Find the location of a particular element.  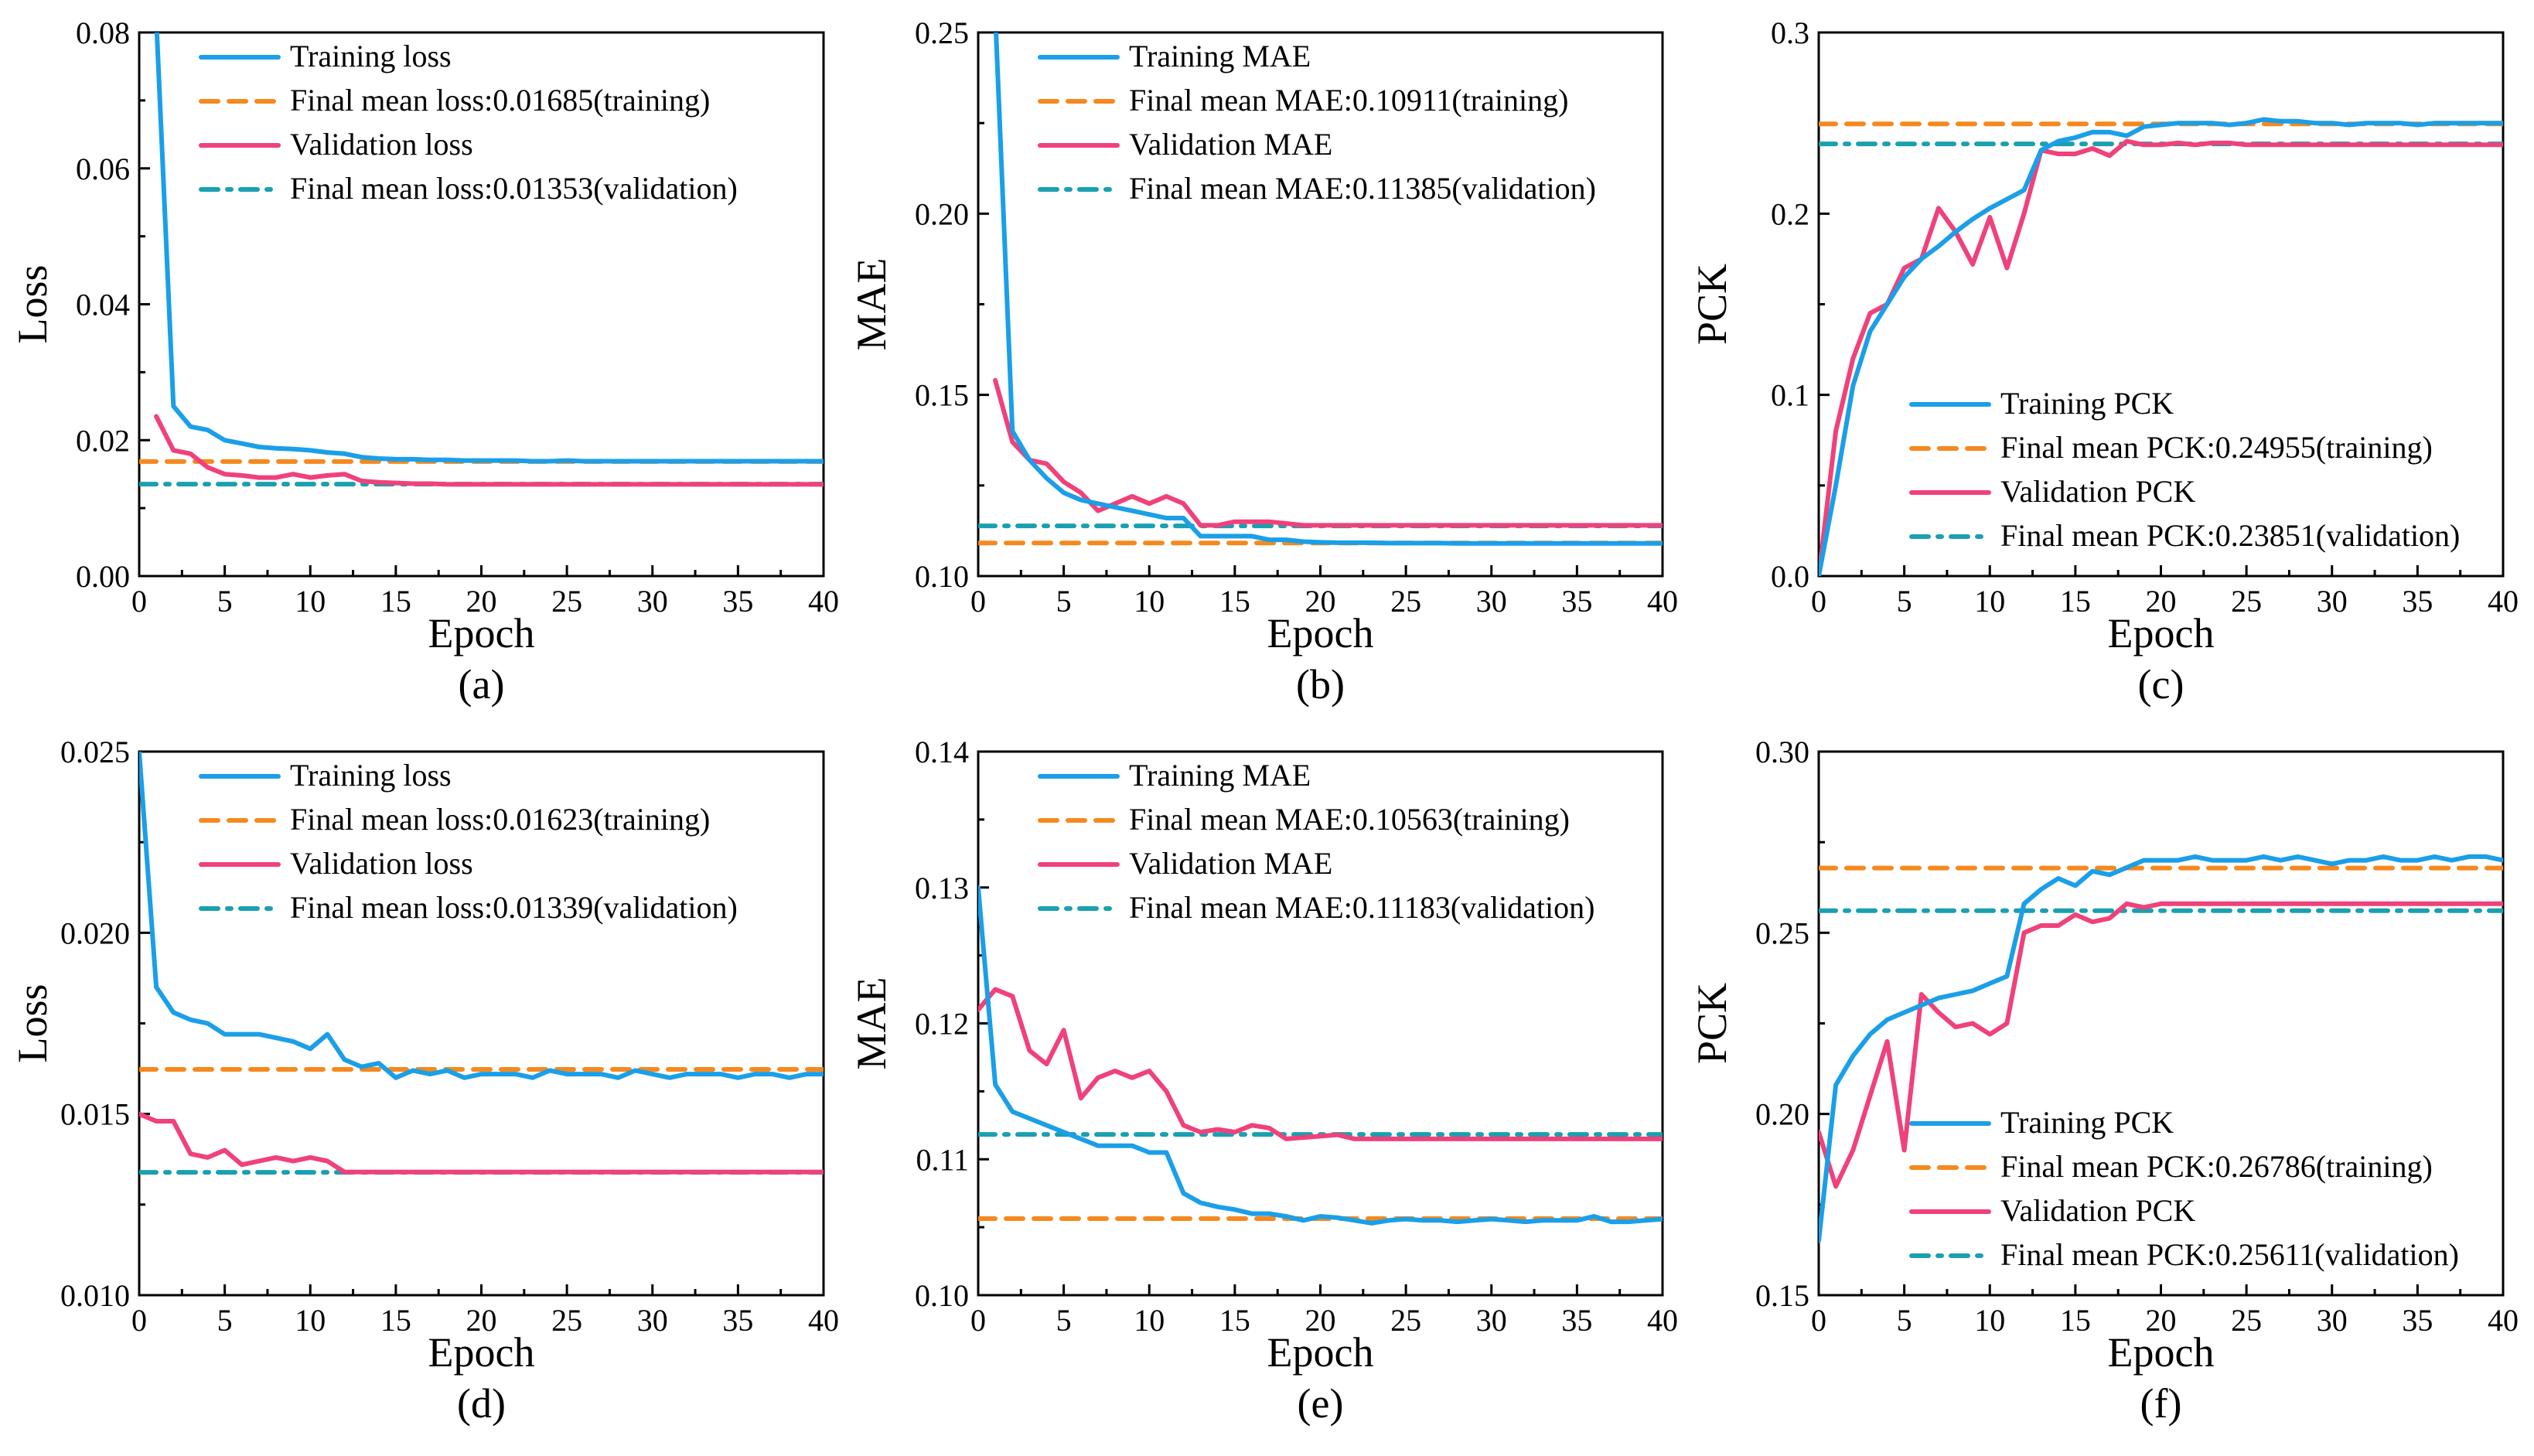

y-tick-label: 0.15 is located at coordinates (942, 395).